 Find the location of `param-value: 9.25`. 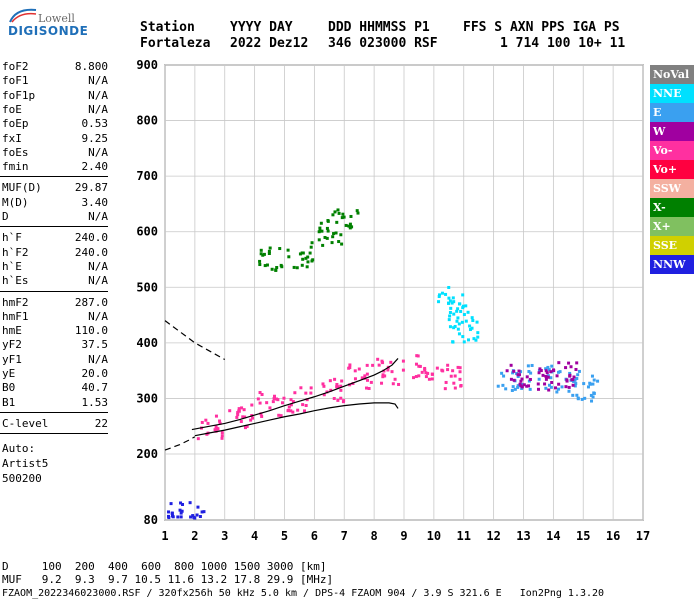

param-value: 9.25 is located at coordinates (95, 138).